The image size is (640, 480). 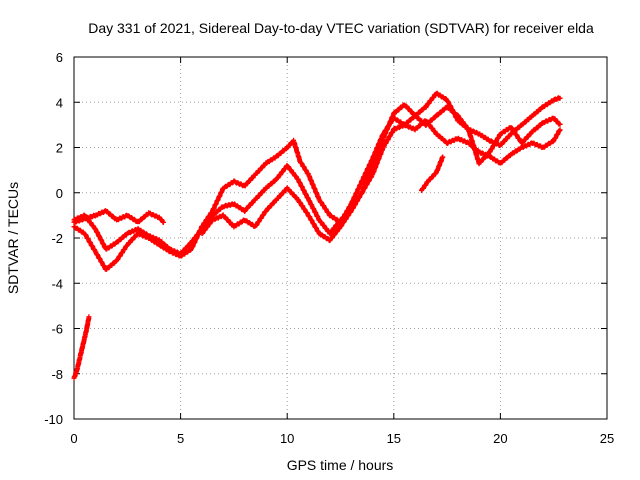 I want to click on y-tick-label: 0, so click(x=59, y=193).